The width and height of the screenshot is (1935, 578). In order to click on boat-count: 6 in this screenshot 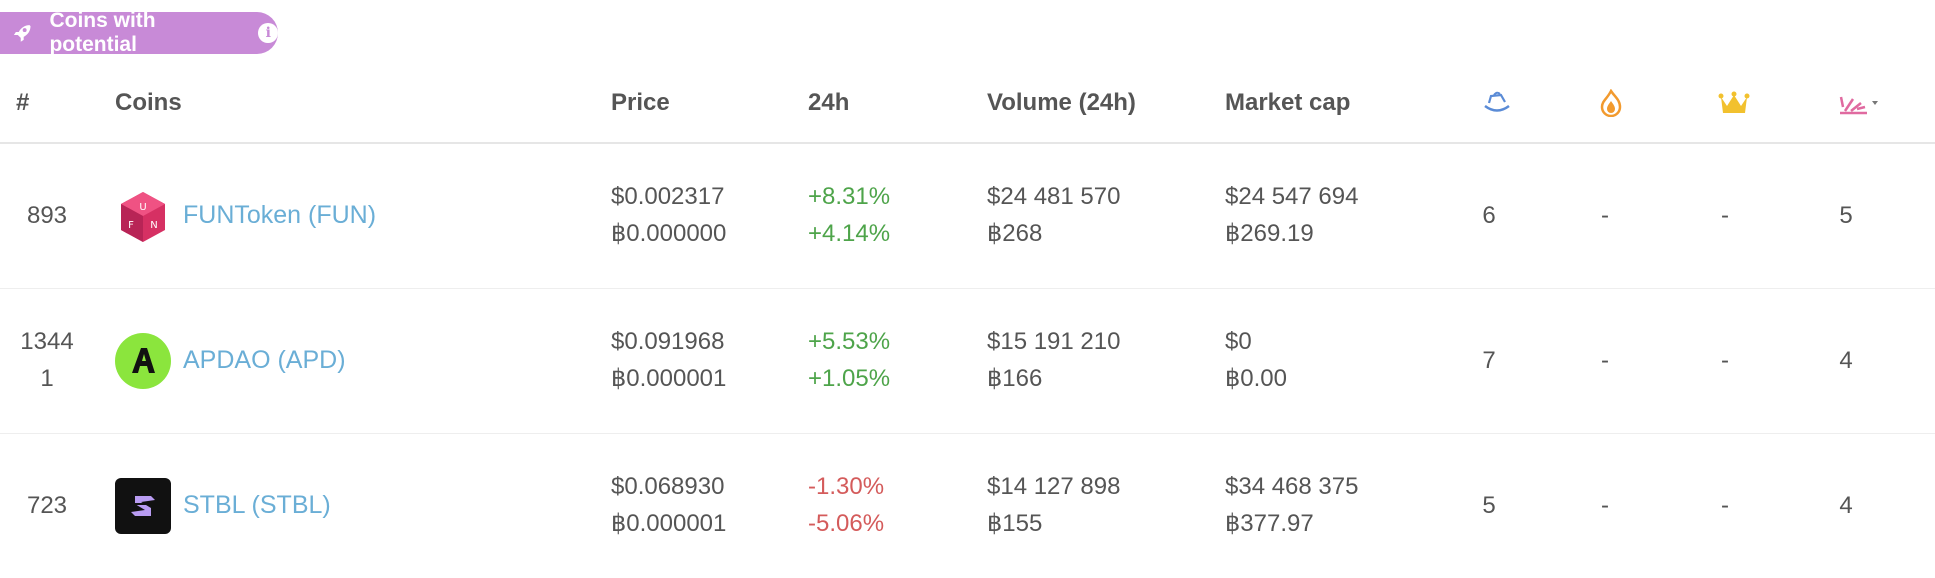, I will do `click(1489, 215)`.